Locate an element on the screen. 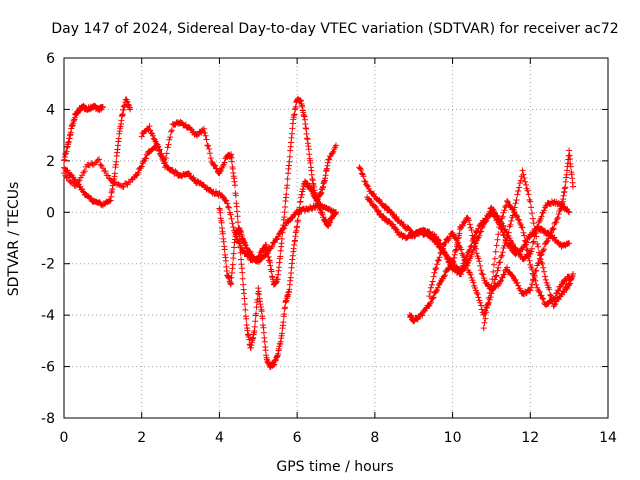  data-points-track-a is located at coordinates (83, 133).